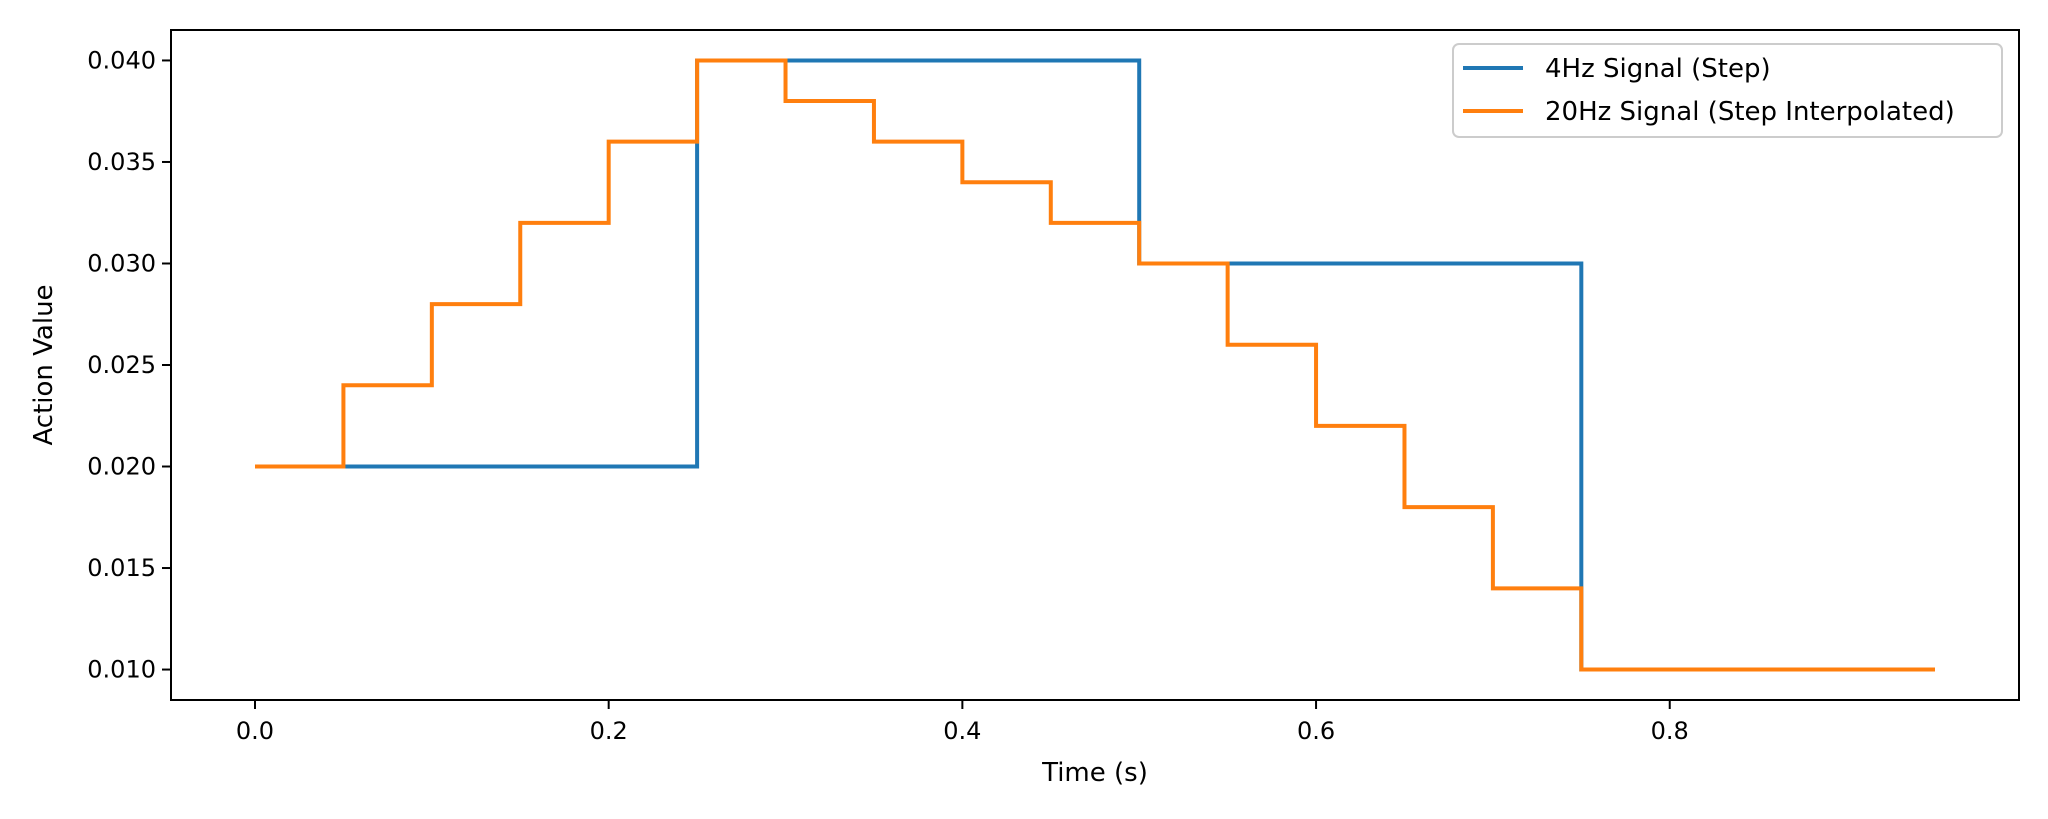 The width and height of the screenshot is (2048, 819). What do you see at coordinates (609, 731) in the screenshot?
I see `x-tick-label: 0.2` at bounding box center [609, 731].